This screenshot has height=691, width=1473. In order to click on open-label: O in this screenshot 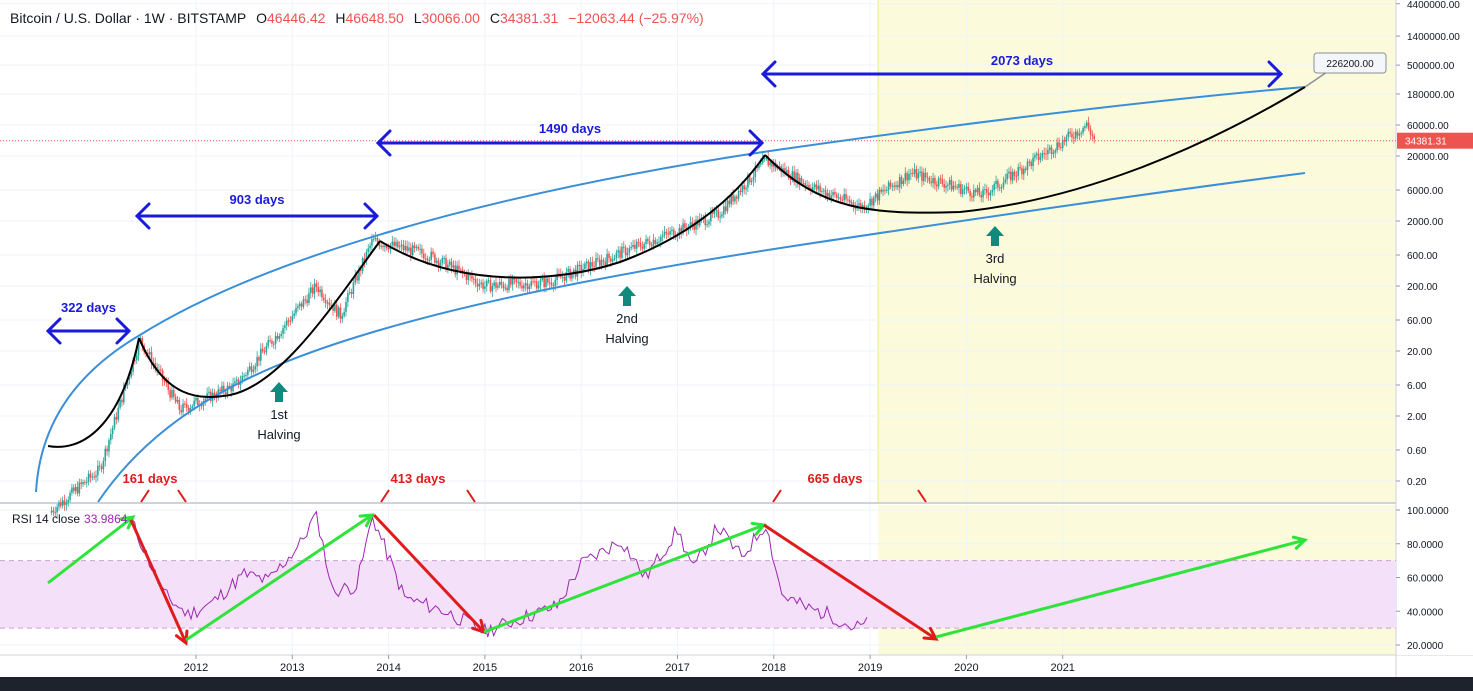, I will do `click(262, 18)`.